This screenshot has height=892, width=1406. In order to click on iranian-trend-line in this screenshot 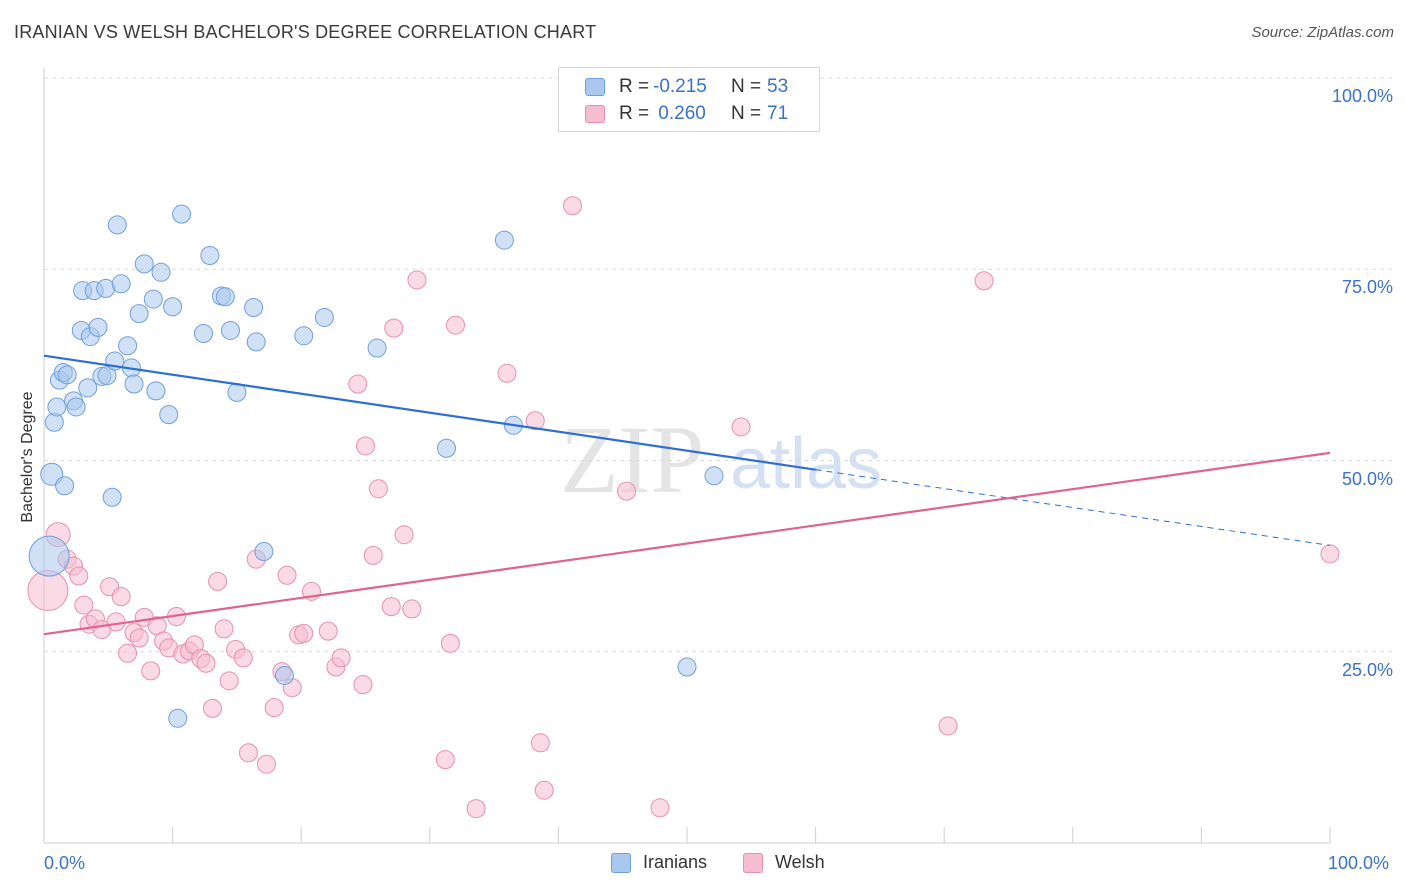, I will do `click(429, 412)`.